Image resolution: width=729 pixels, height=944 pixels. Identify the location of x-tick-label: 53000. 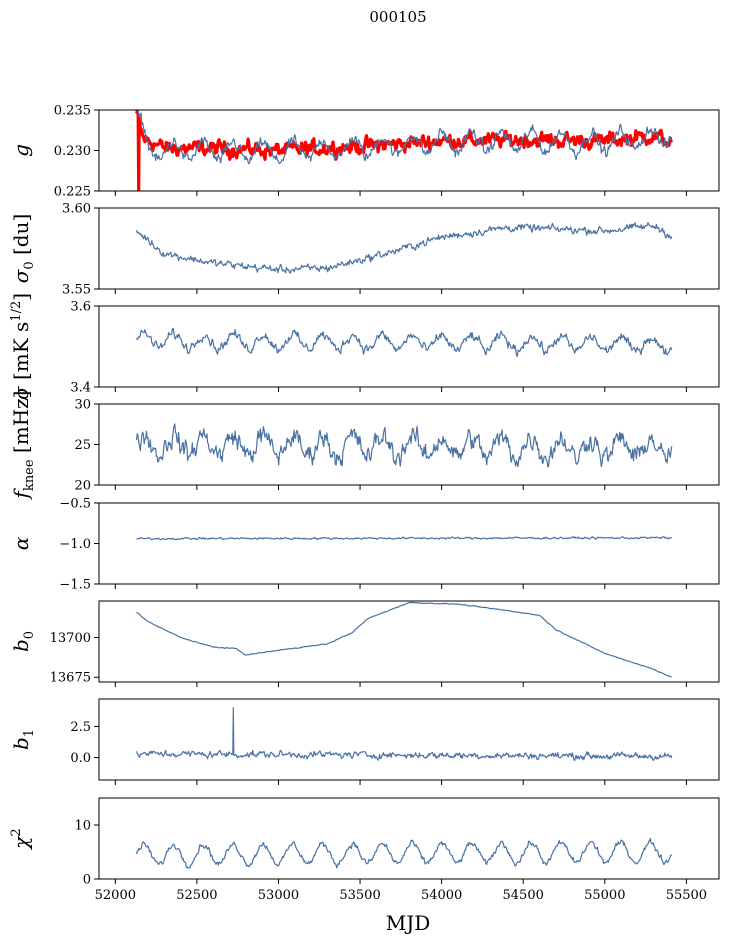
(278, 895).